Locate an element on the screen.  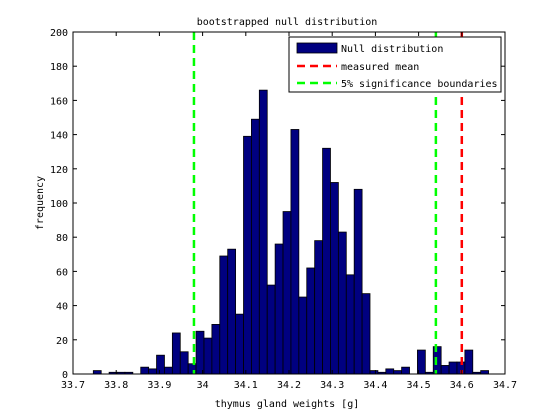
x-tick-label: 34 is located at coordinates (203, 385).